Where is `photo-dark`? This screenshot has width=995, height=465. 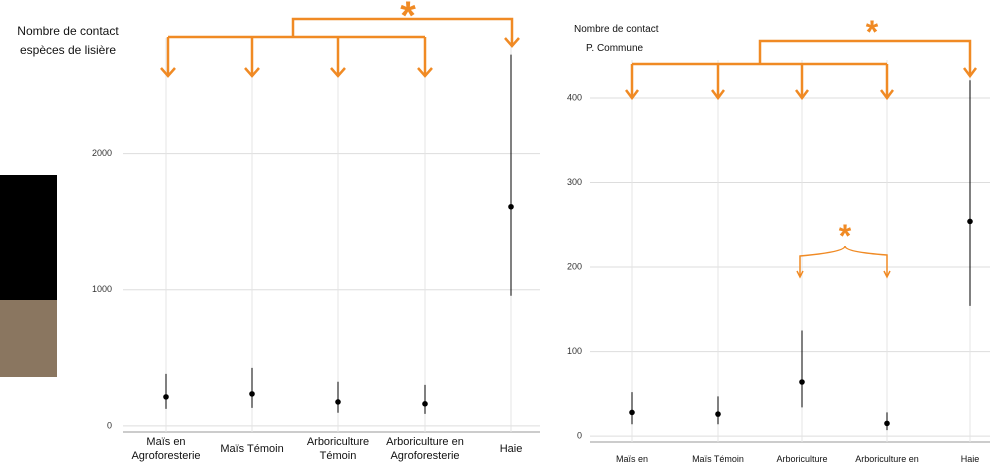 photo-dark is located at coordinates (28, 240).